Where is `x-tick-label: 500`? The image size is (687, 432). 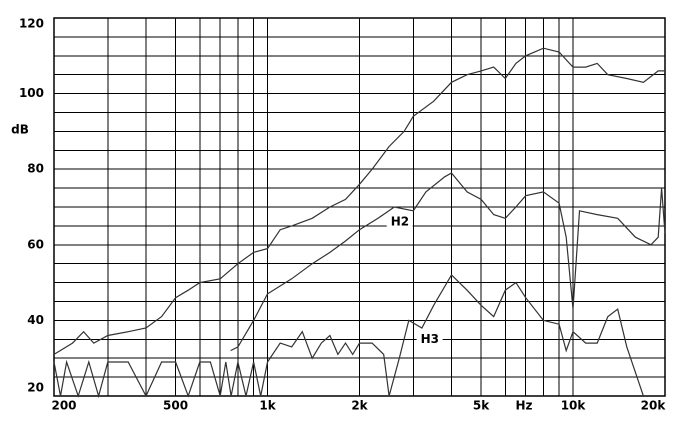
x-tick-label: 500 is located at coordinates (175, 406).